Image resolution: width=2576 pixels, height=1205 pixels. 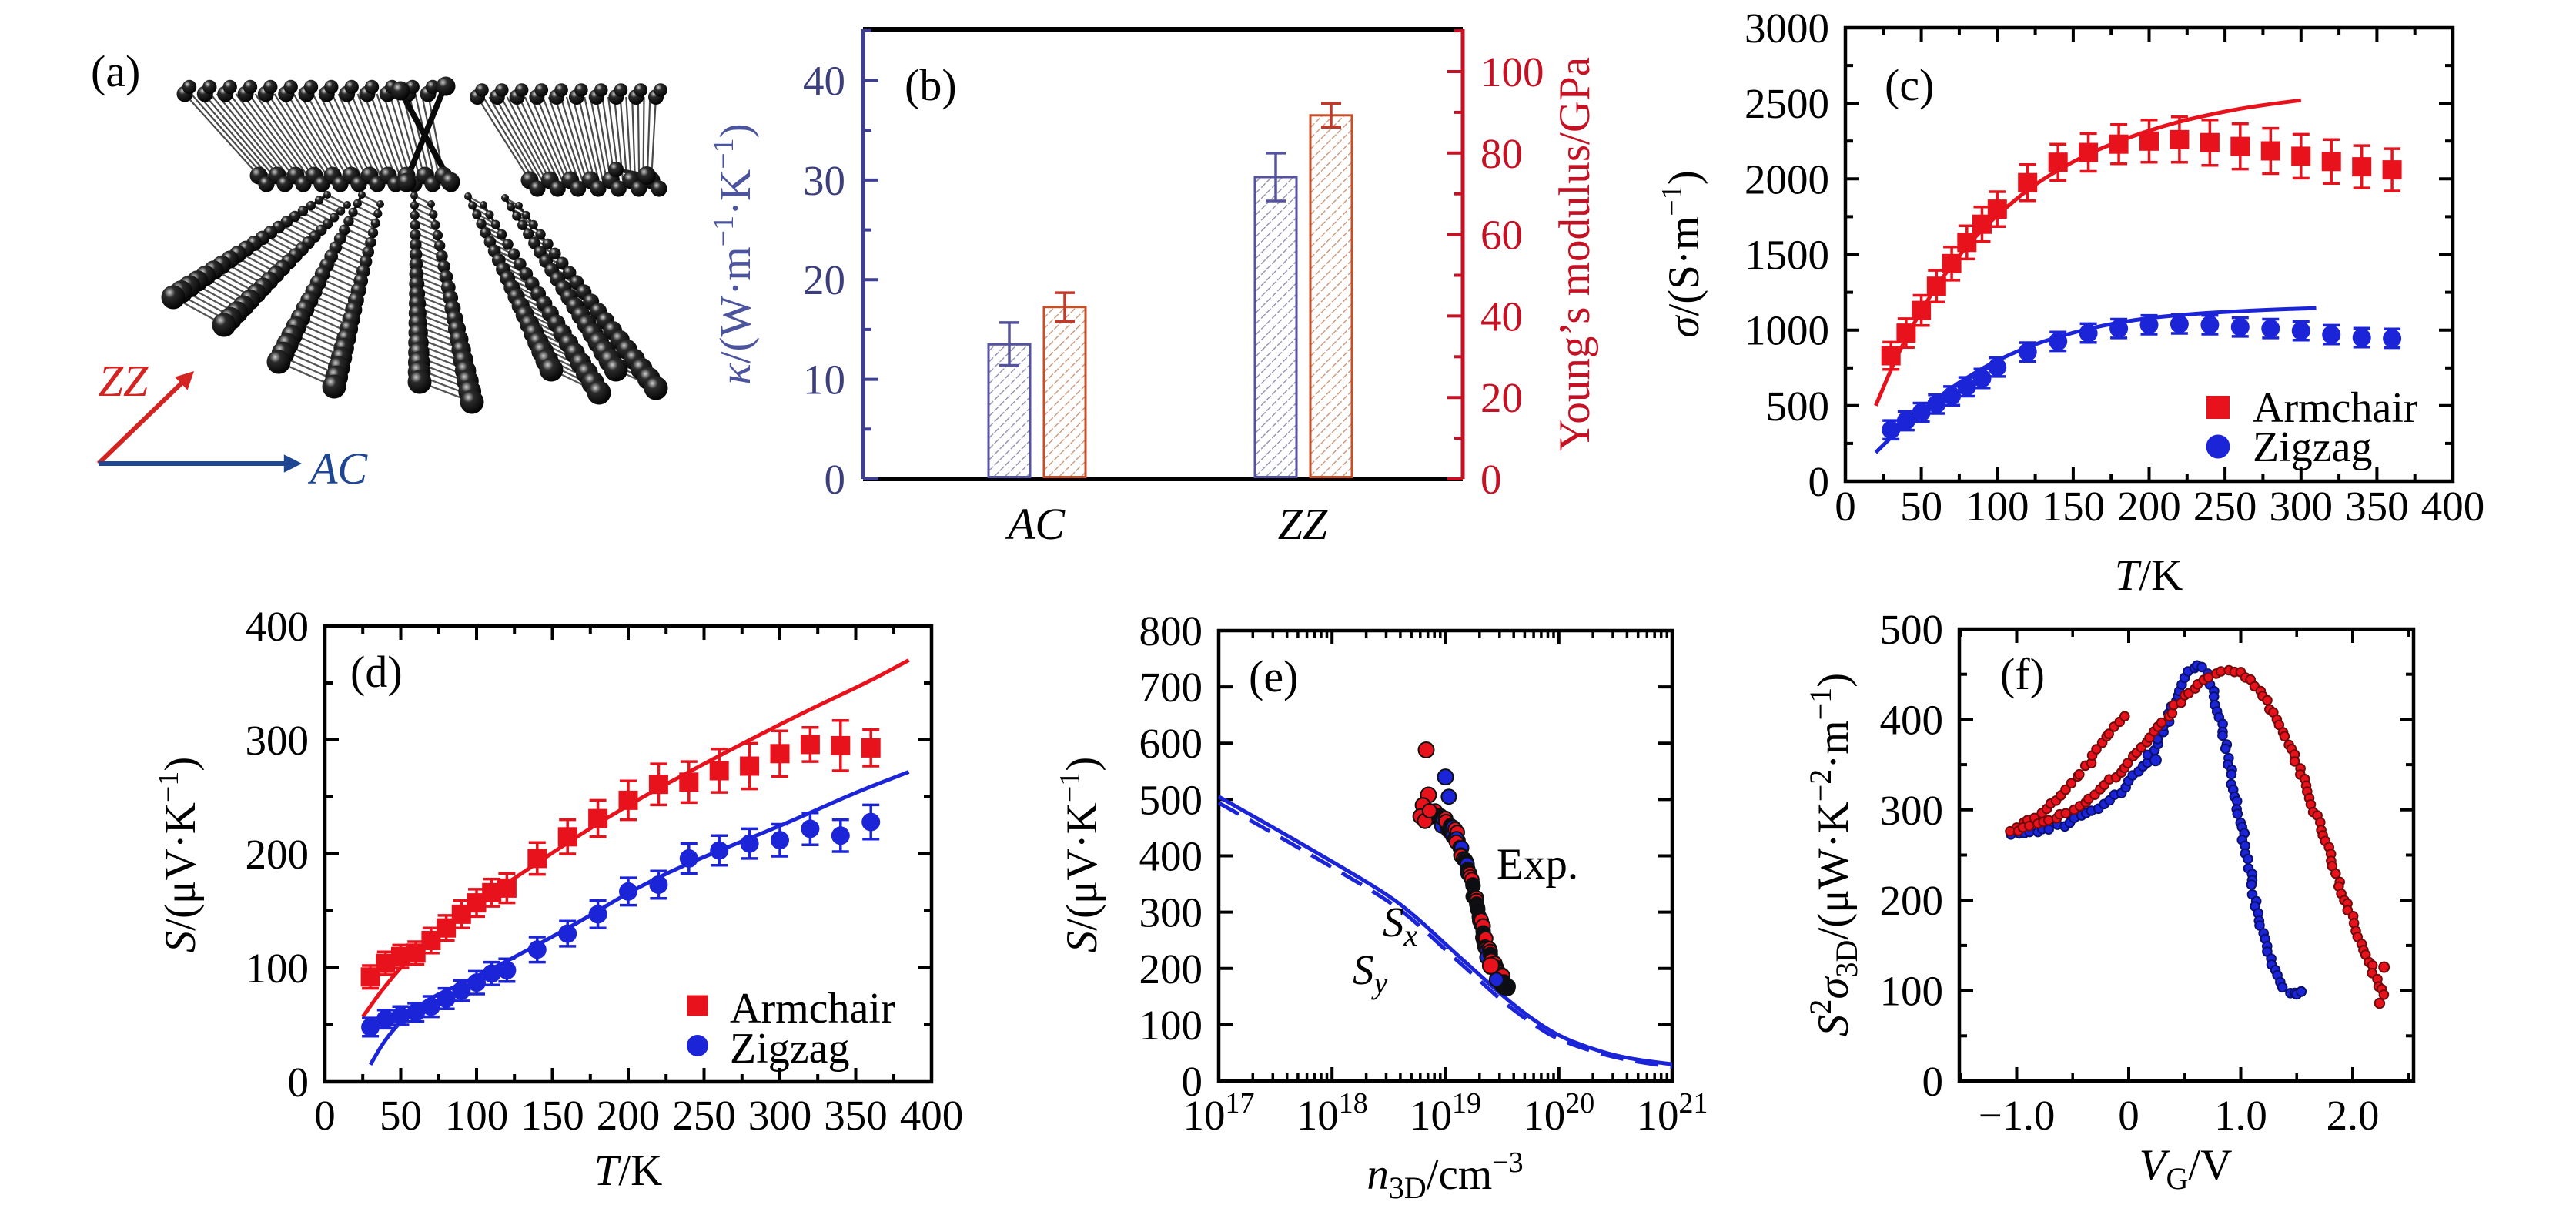 I want to click on svg-text: 10, so click(x=824, y=380).